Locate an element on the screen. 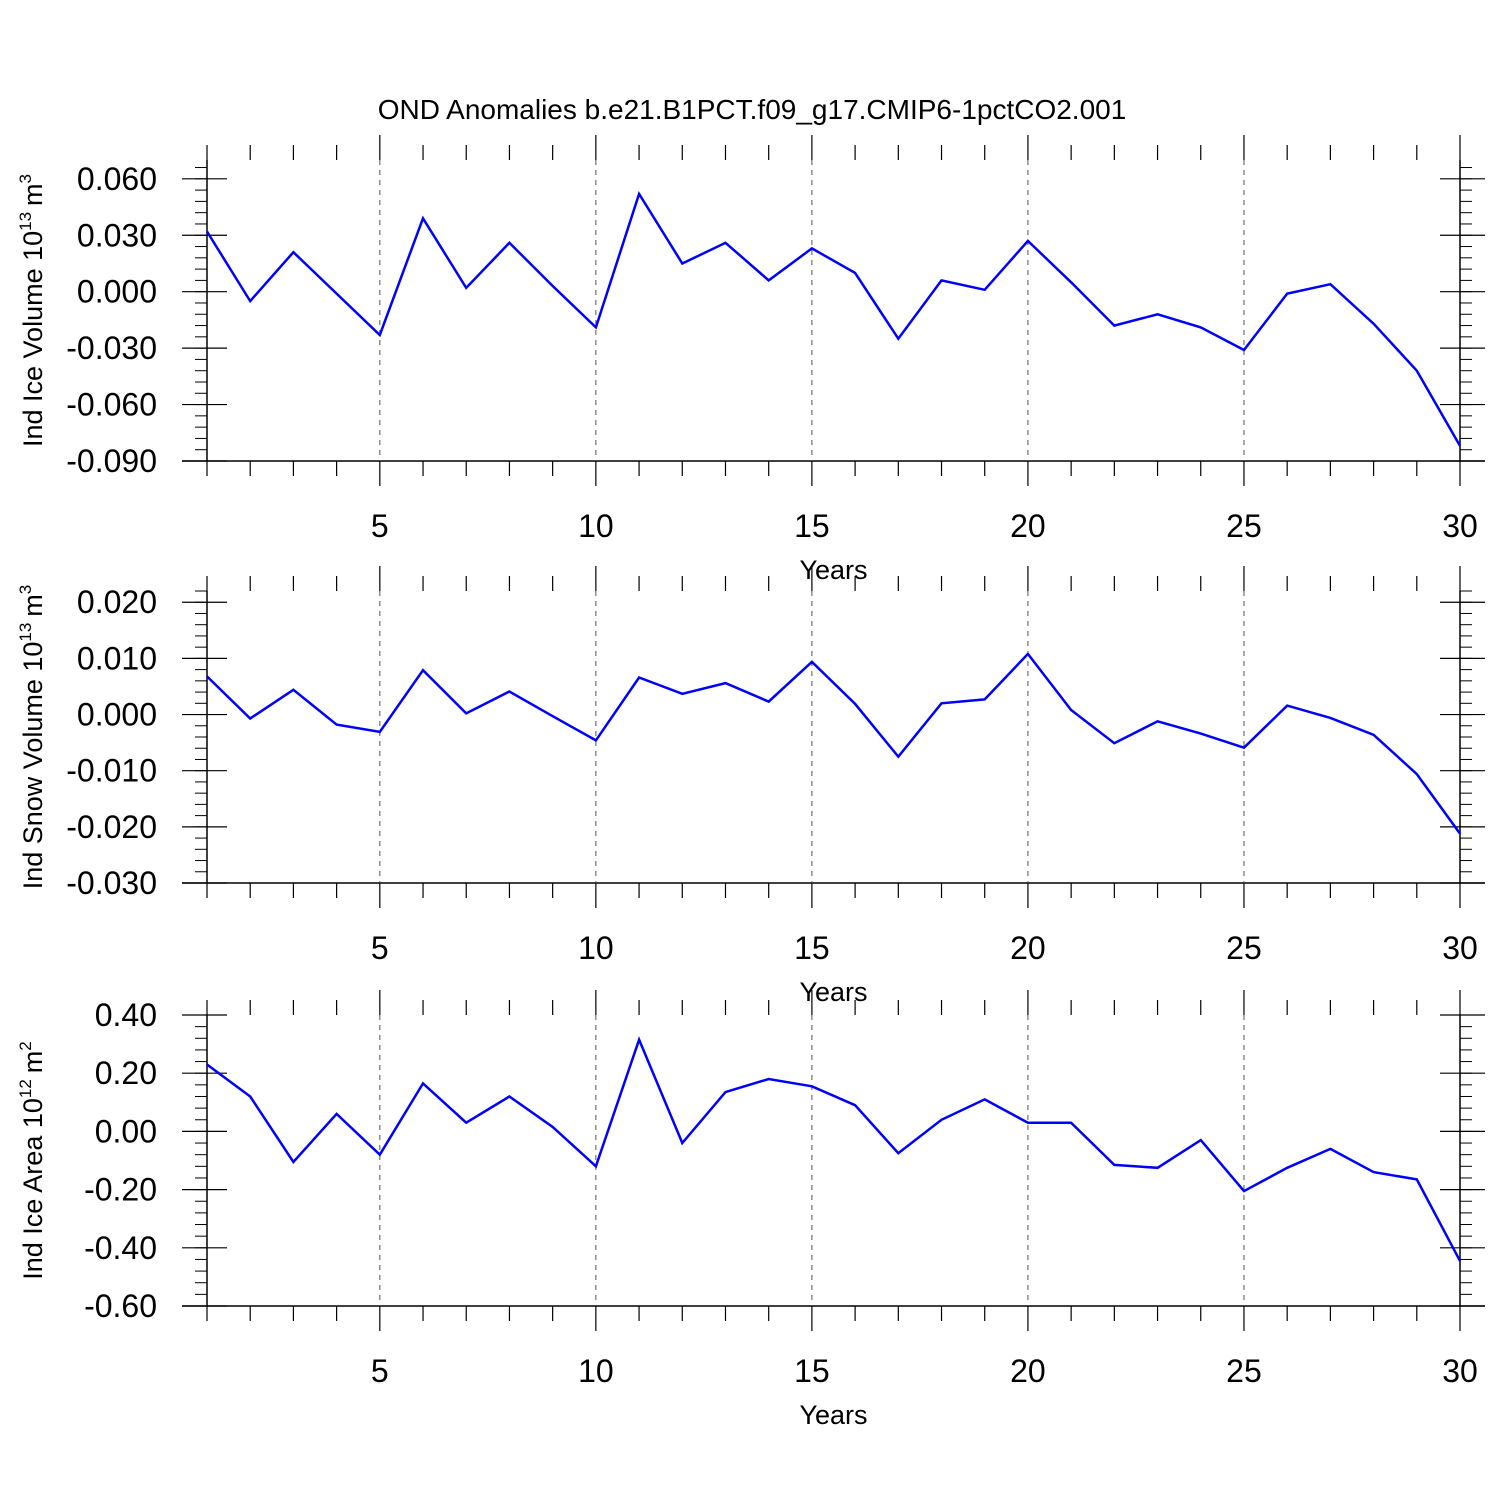 The width and height of the screenshot is (1500, 1500). y-tick-label: 0.030 is located at coordinates (117, 235).